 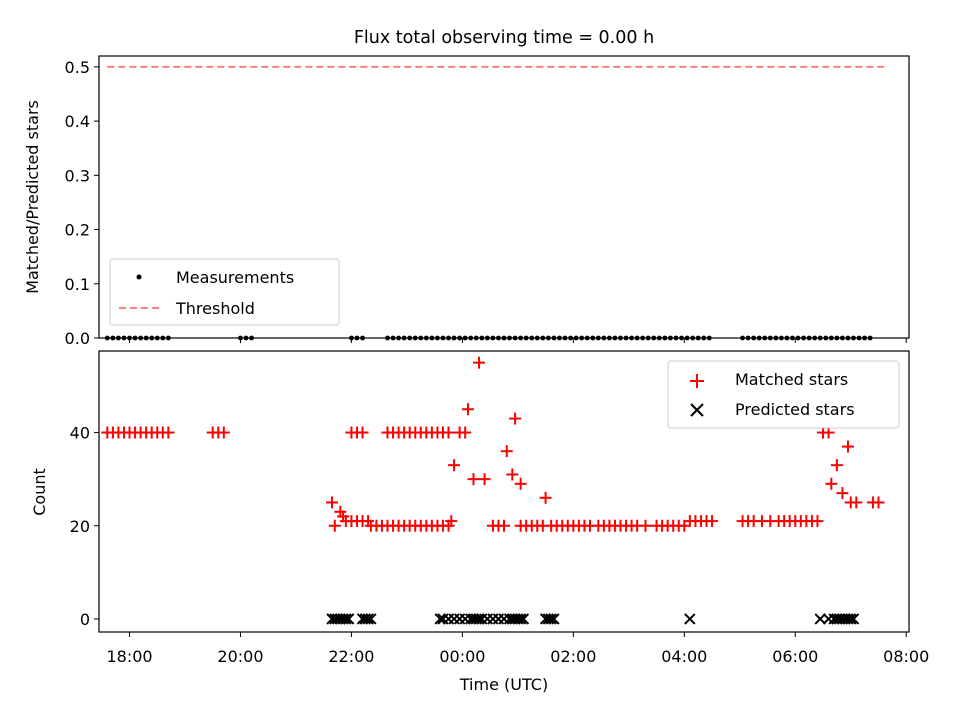 What do you see at coordinates (77, 121) in the screenshot?
I see `top-ytick-label: 0.4` at bounding box center [77, 121].